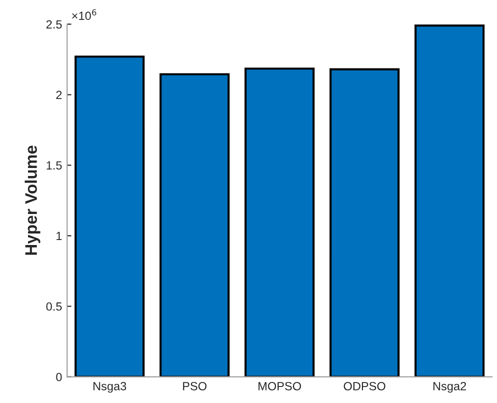 The height and width of the screenshot is (403, 497). I want to click on text: ×10$^{6}$, so click(84, 14).